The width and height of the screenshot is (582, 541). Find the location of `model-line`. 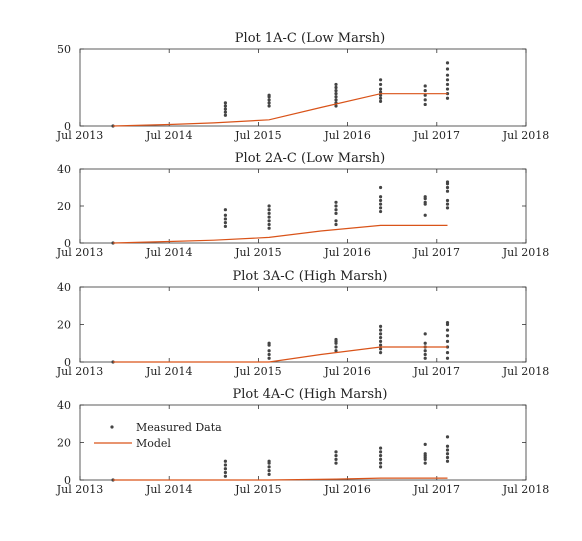

model-line is located at coordinates (280, 234).